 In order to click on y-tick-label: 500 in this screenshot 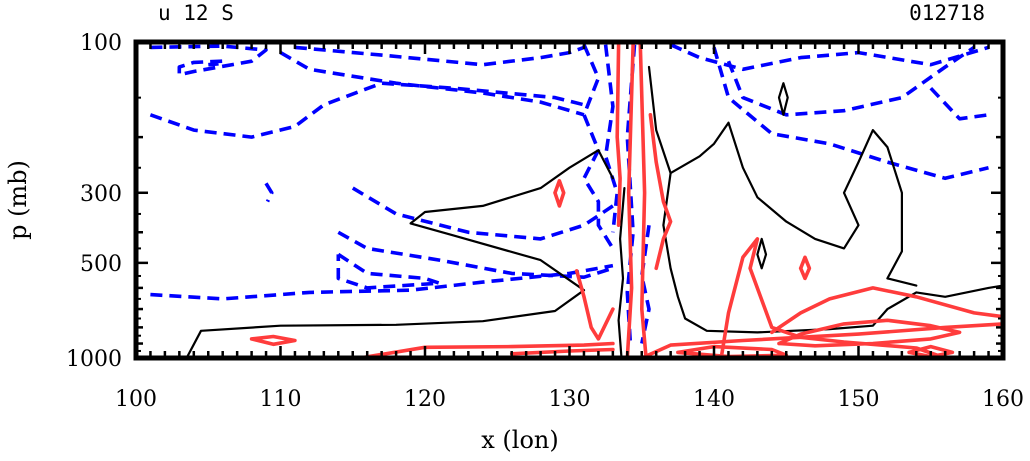, I will do `click(101, 264)`.